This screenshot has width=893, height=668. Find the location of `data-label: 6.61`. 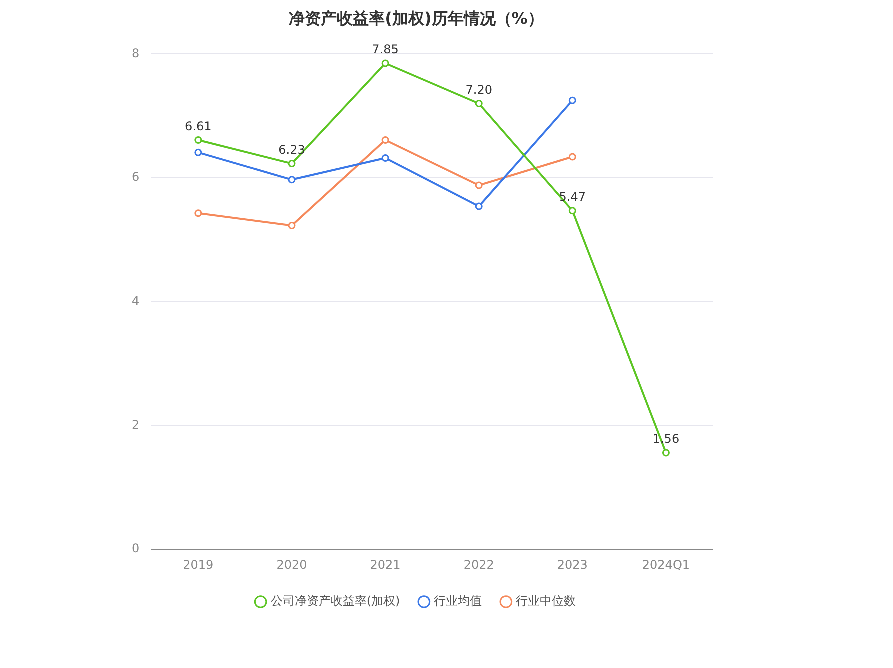

data-label: 6.61 is located at coordinates (198, 126).